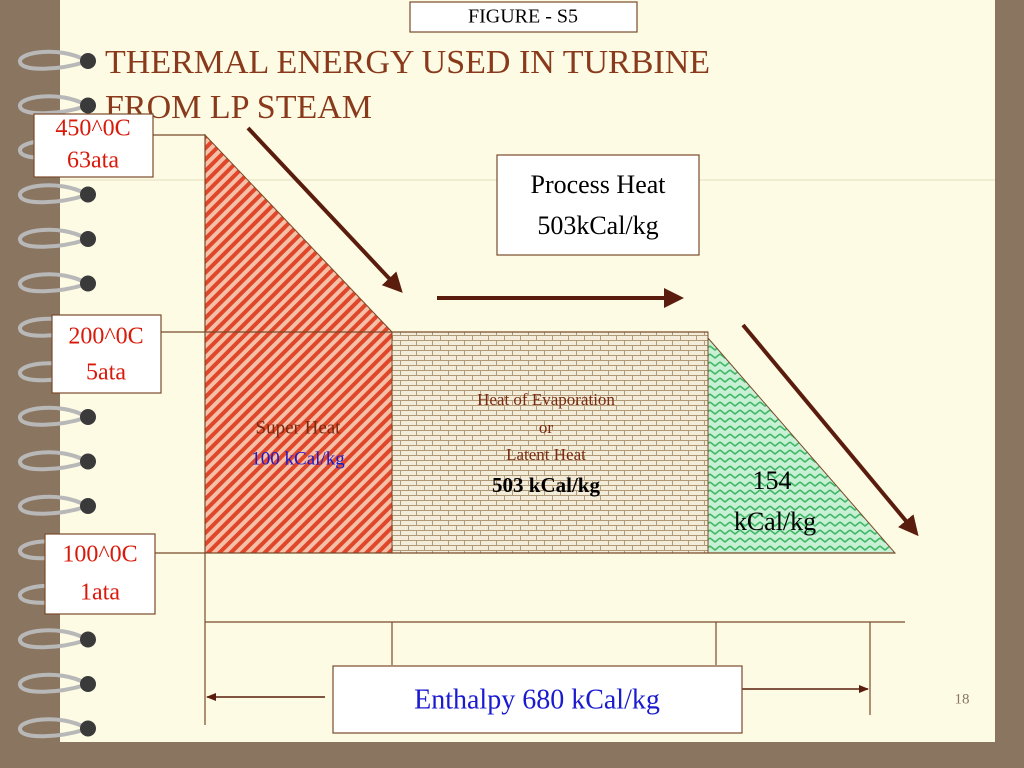 The width and height of the screenshot is (1024, 768). What do you see at coordinates (106, 373) in the screenshot?
I see `pressure: 5ata` at bounding box center [106, 373].